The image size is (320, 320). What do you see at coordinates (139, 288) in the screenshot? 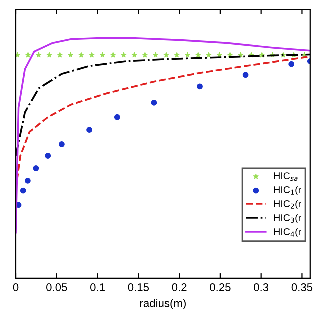
I see `x-tick-label: 0.15` at bounding box center [139, 288].